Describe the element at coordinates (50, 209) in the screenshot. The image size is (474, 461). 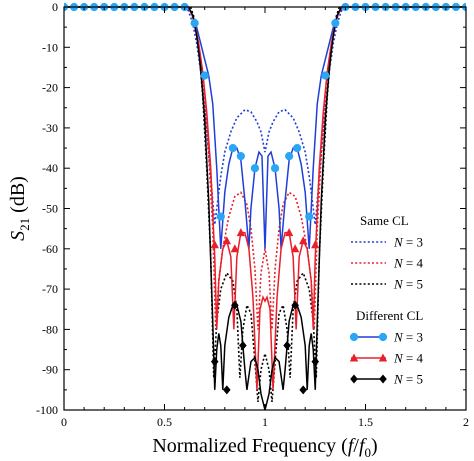
I see `y-tick-label: -50` at that location.